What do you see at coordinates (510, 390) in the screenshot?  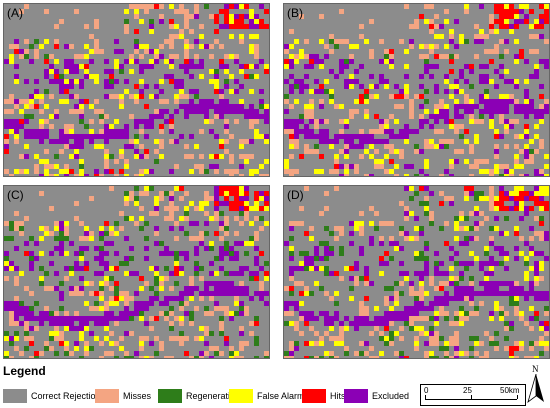 I see `scale-label-50km: 50km` at bounding box center [510, 390].